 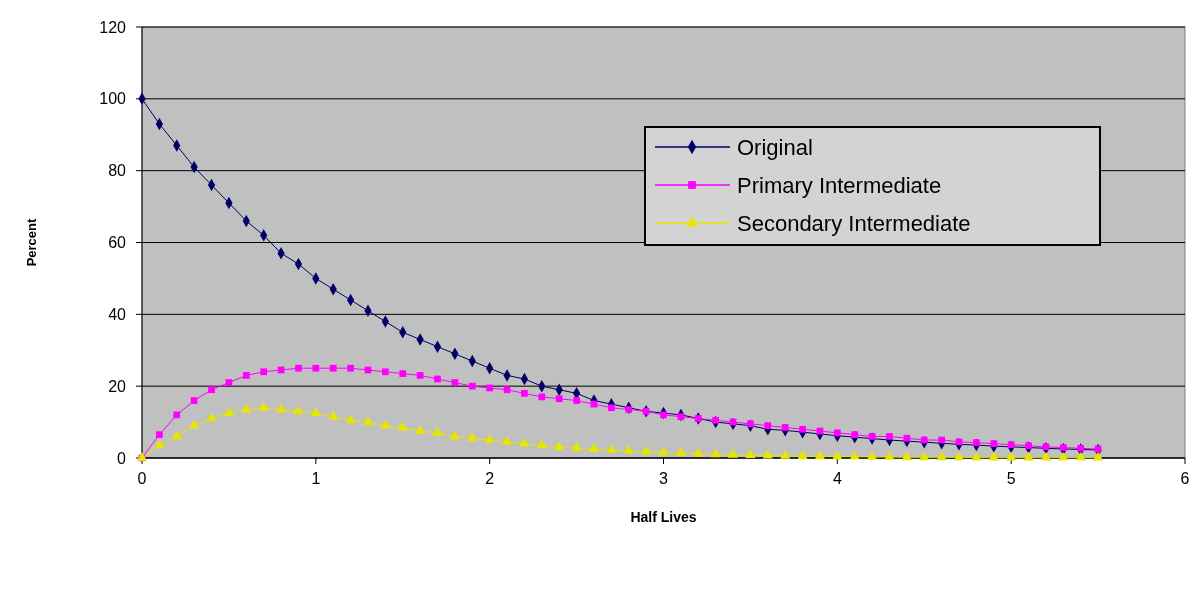 What do you see at coordinates (316, 478) in the screenshot?
I see `x-tick-label: 1` at bounding box center [316, 478].